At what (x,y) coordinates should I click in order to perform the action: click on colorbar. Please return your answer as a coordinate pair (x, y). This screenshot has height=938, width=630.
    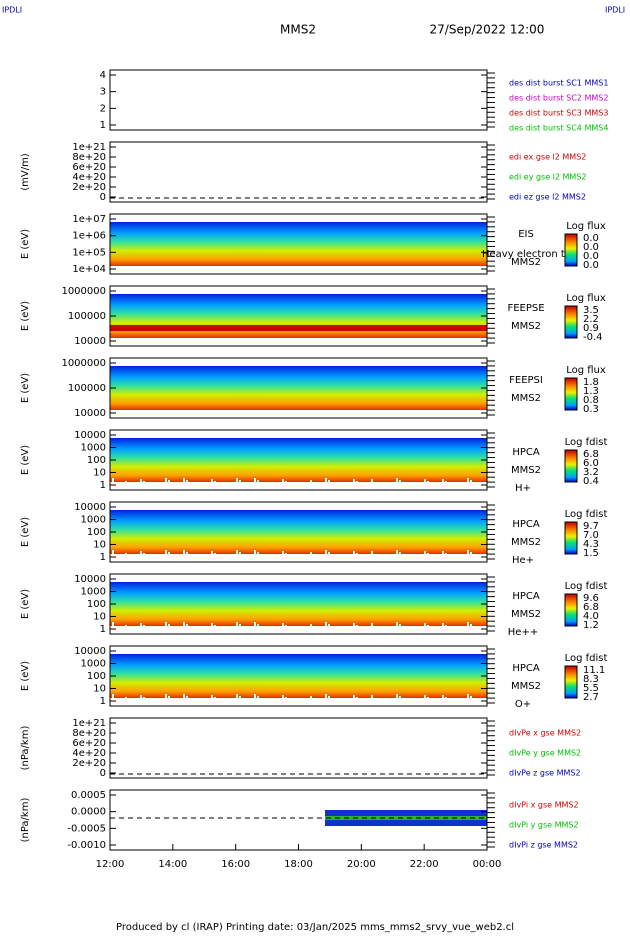
    Looking at the image, I should click on (571, 682).